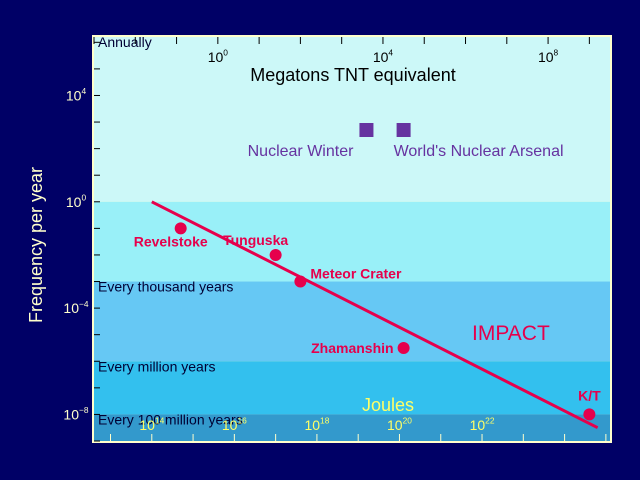  What do you see at coordinates (479, 151) in the screenshot?
I see `reference-marker-label: World's Nuclear Arsenal` at bounding box center [479, 151].